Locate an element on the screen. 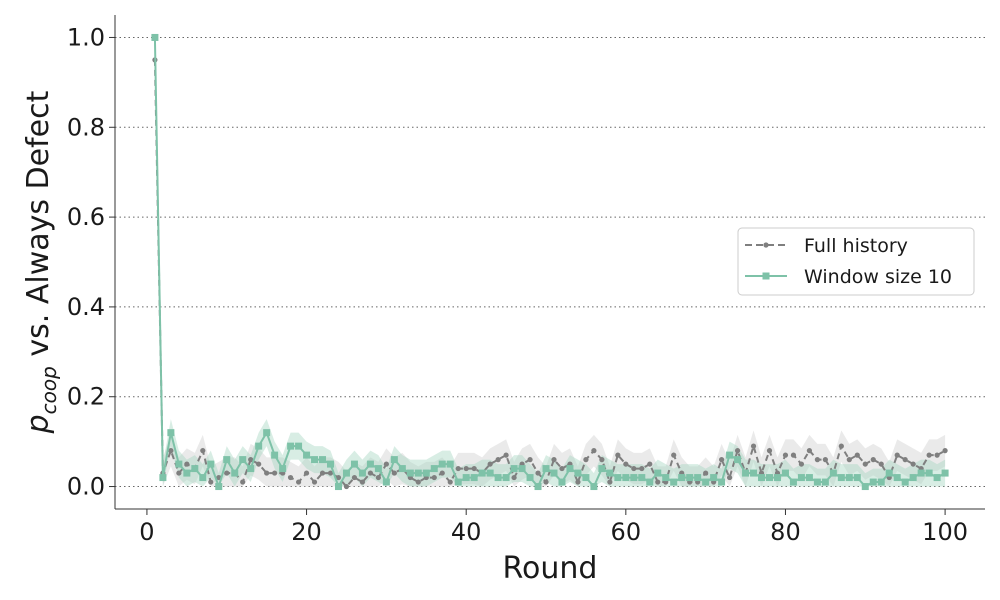  legend-label-full-history: Full history is located at coordinates (856, 246).